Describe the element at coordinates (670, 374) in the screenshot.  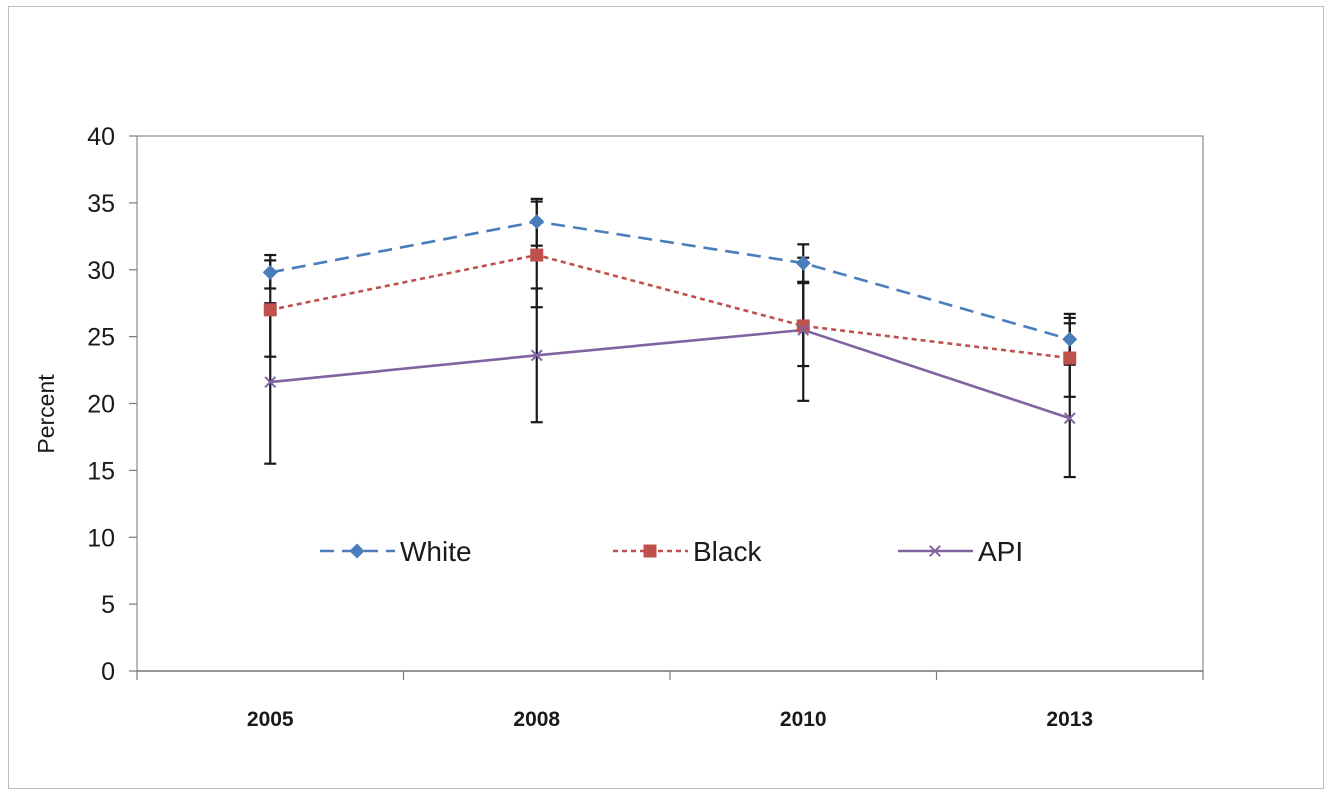
I see `series-line-api` at that location.